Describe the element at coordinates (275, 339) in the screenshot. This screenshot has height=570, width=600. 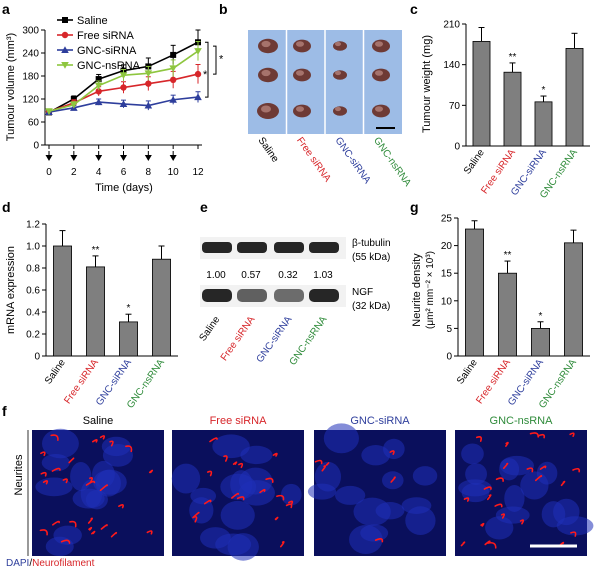
I see `blot-lane-label: GNC-siRNA` at that location.